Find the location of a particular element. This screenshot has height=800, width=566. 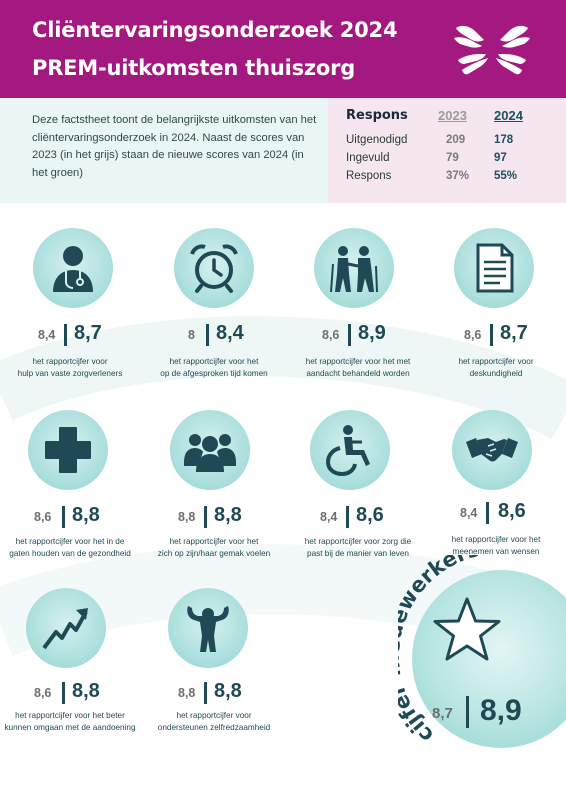

respons-row: Uitgenodigd 209 178 is located at coordinates (451, 143).